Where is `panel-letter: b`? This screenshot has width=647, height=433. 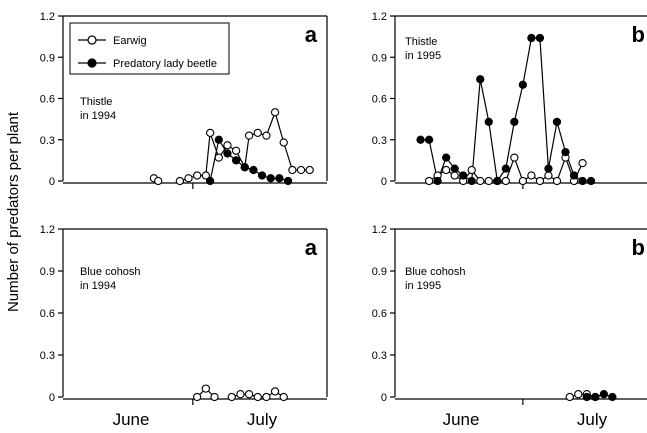 panel-letter: b is located at coordinates (638, 247).